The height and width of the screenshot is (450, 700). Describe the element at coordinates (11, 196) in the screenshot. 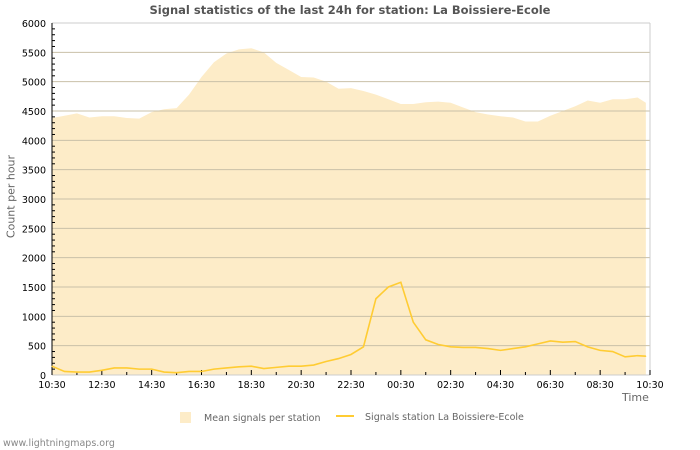

I see `y-axis-label: Count per hour` at that location.